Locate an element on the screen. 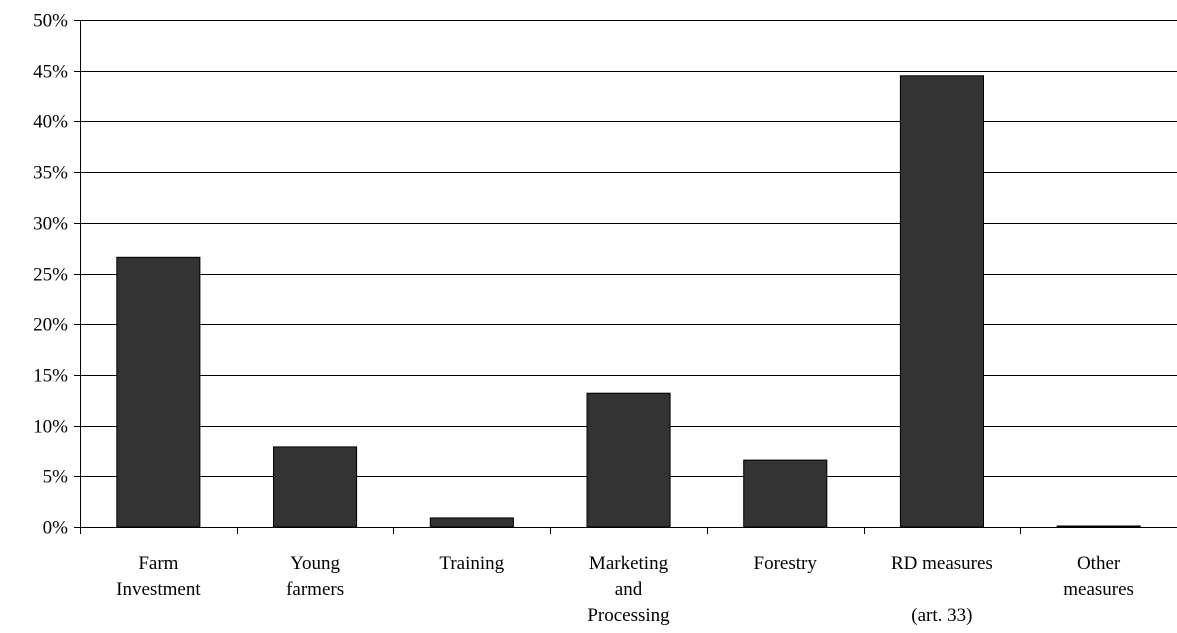  x-category-label: RD measures (art. 33) is located at coordinates (942, 589).